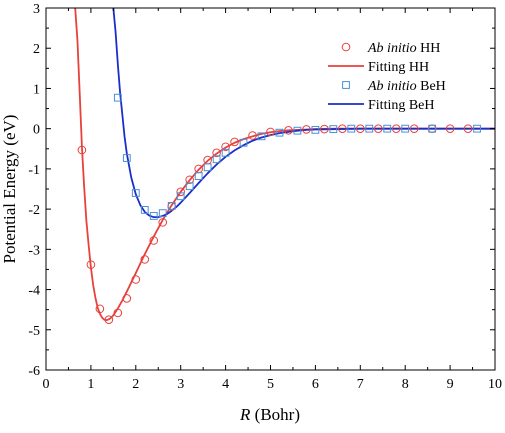 Image resolution: width=505 pixels, height=433 pixels. Describe the element at coordinates (34, 331) in the screenshot. I see `y-tick-label: -5` at that location.